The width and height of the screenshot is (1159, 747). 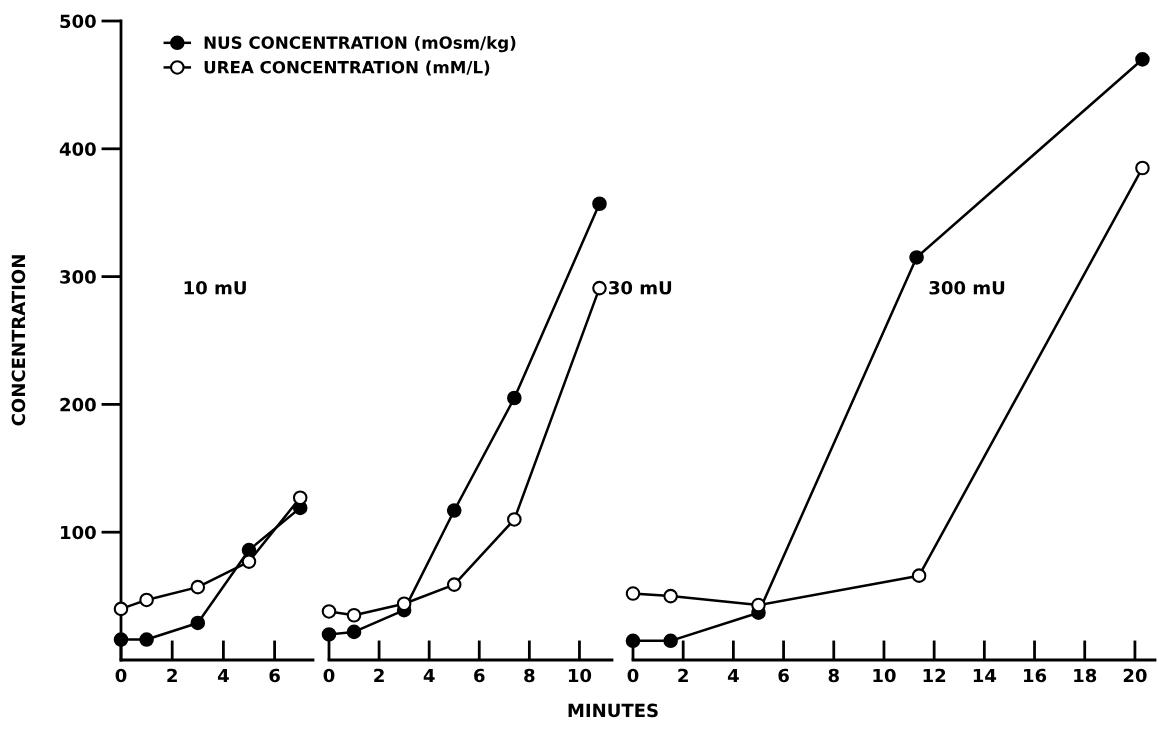 What do you see at coordinates (78, 277) in the screenshot?
I see `y-tick-label: 300` at bounding box center [78, 277].